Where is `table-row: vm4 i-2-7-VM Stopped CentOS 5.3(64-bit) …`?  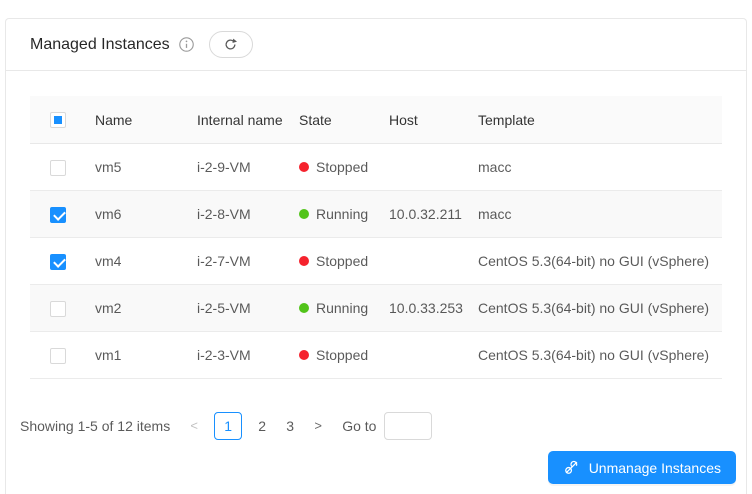
table-row: vm4 i-2-7-VM Stopped CentOS 5.3(64-bit) … is located at coordinates (376, 261).